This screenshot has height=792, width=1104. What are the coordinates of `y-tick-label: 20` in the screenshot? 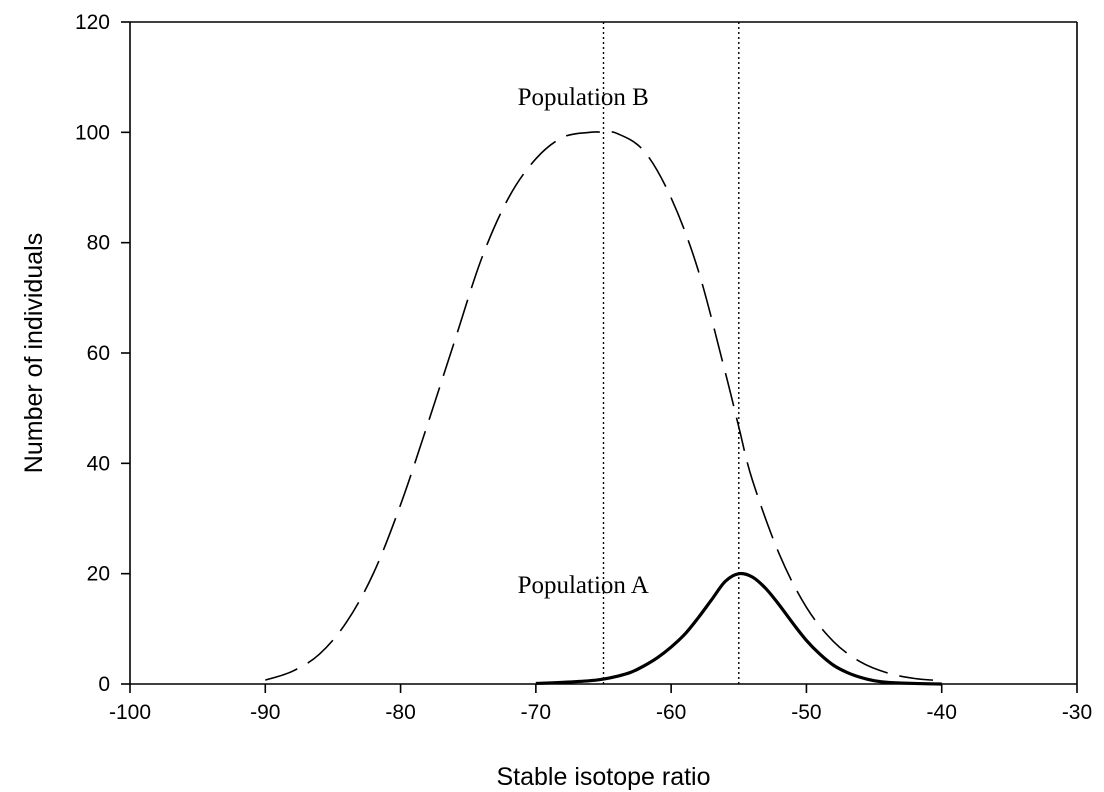 It's located at (98, 574).